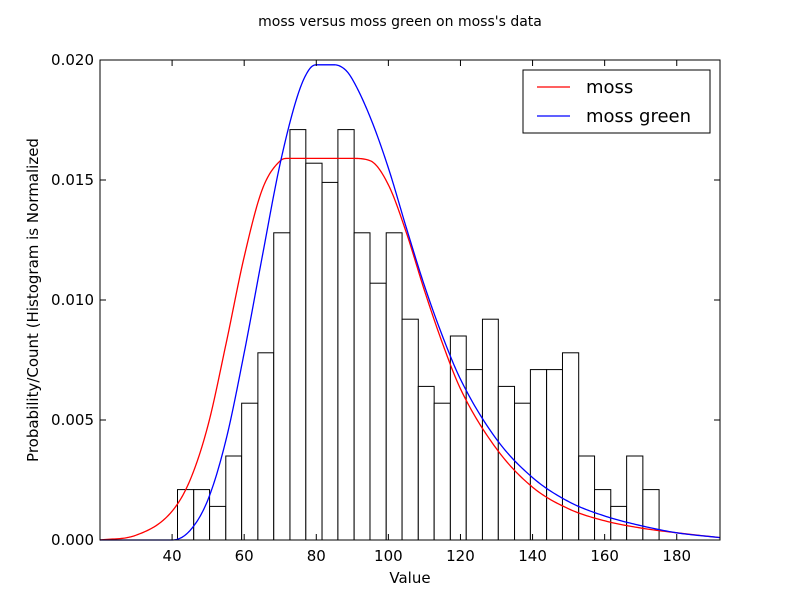 The height and width of the screenshot is (600, 800). I want to click on y-tick-label: 0.000, so click(72, 540).